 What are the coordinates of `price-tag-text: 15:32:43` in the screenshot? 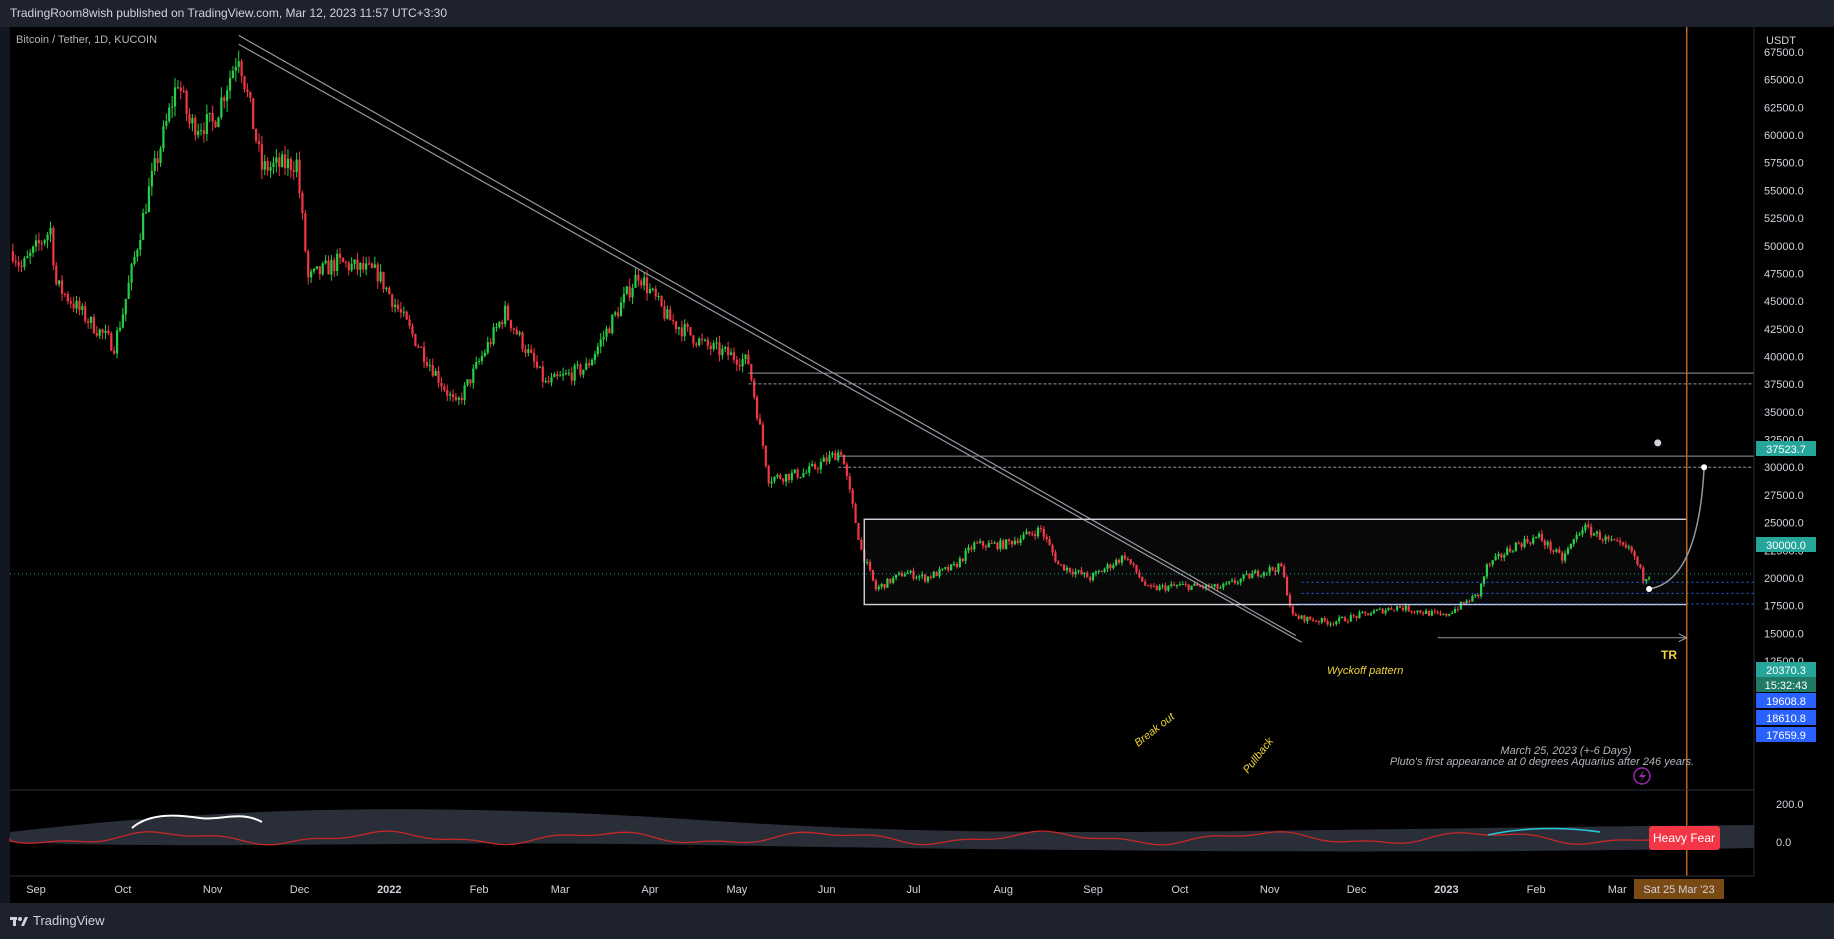 It's located at (1786, 686).